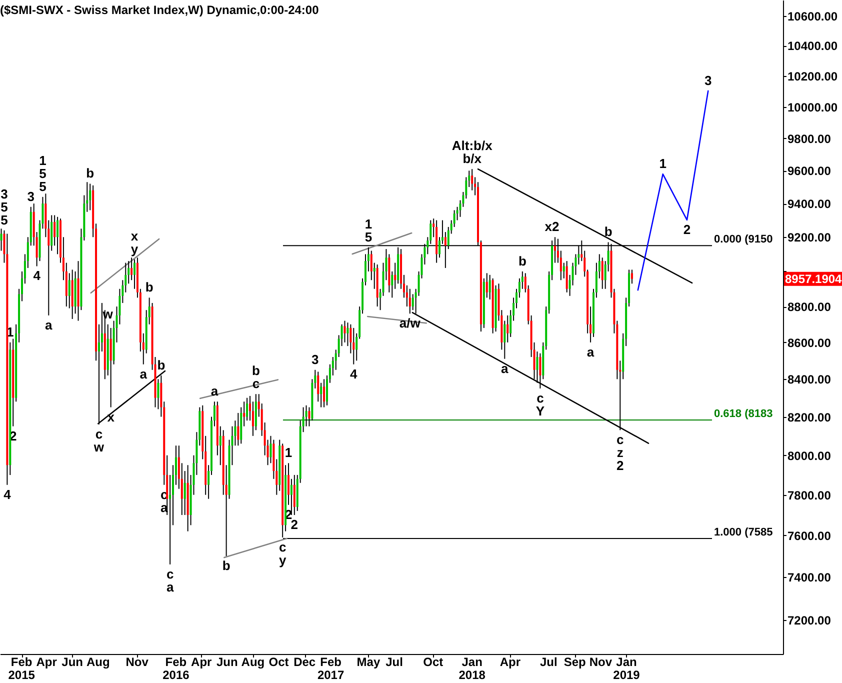 The image size is (842, 683). What do you see at coordinates (673, 190) in the screenshot?
I see `line-series` at bounding box center [673, 190].